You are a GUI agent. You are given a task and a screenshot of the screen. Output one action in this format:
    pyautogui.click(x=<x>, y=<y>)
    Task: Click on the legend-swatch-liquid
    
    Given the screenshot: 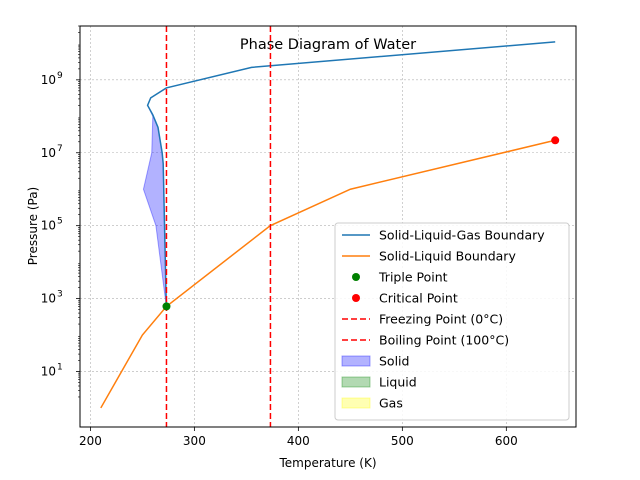 What is the action you would take?
    pyautogui.click(x=356, y=382)
    